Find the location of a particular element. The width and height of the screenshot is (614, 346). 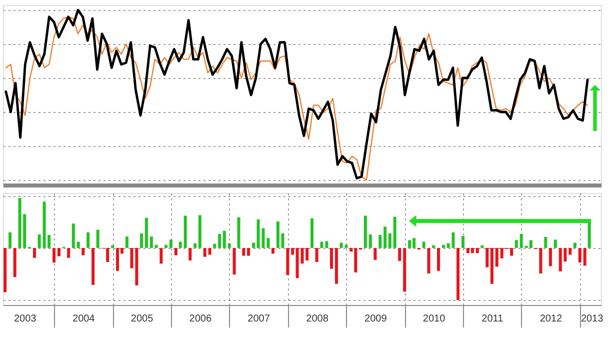

x-tick-label: 2010 is located at coordinates (434, 319).